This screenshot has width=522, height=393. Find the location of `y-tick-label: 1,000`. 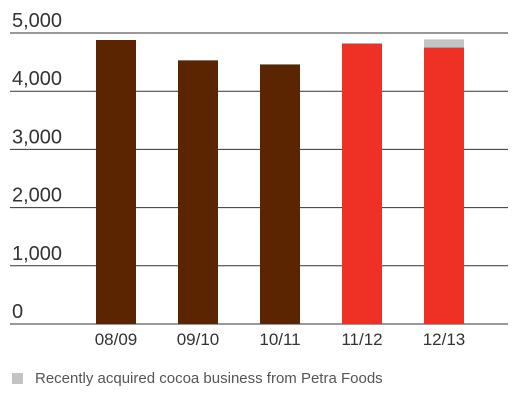

y-tick-label: 1,000 is located at coordinates (37, 254).